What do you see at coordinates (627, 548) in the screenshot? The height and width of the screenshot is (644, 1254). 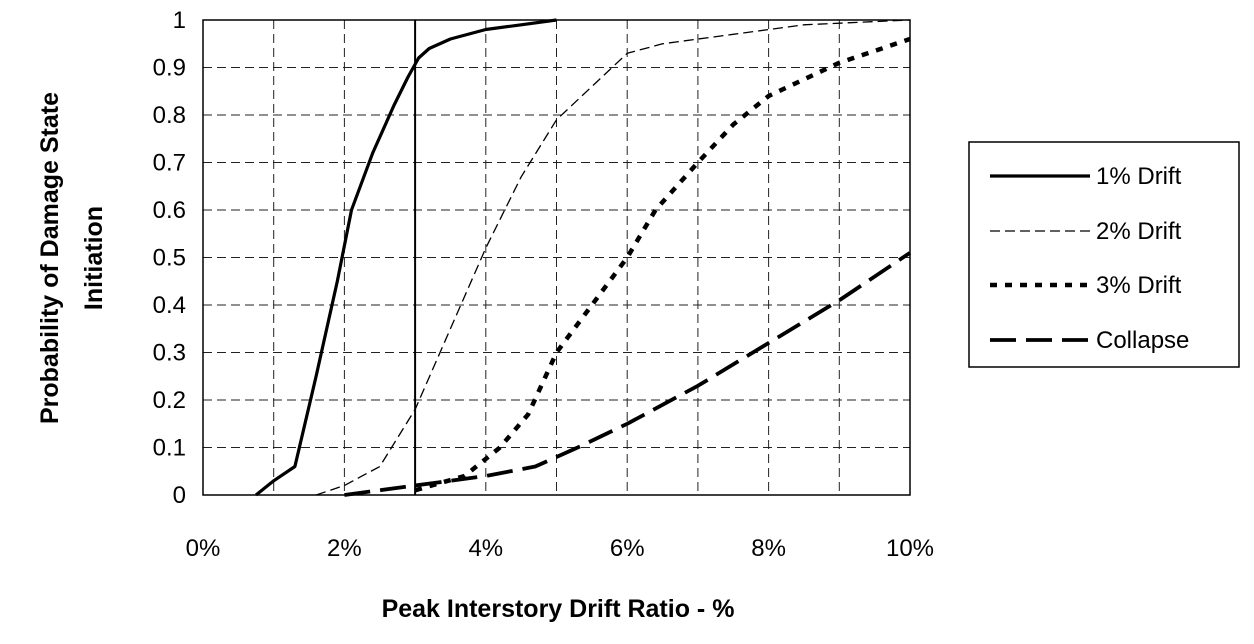 I see `x-tick-label: 6%` at bounding box center [627, 548].